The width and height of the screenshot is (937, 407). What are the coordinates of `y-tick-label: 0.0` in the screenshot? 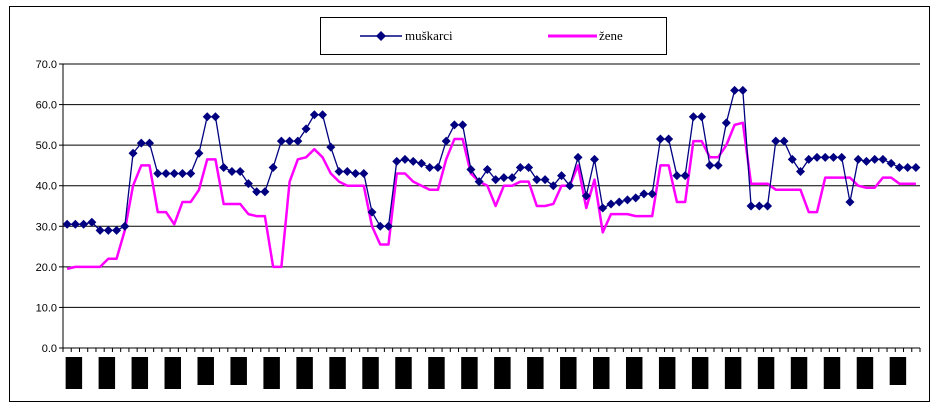 It's located at (49, 349).